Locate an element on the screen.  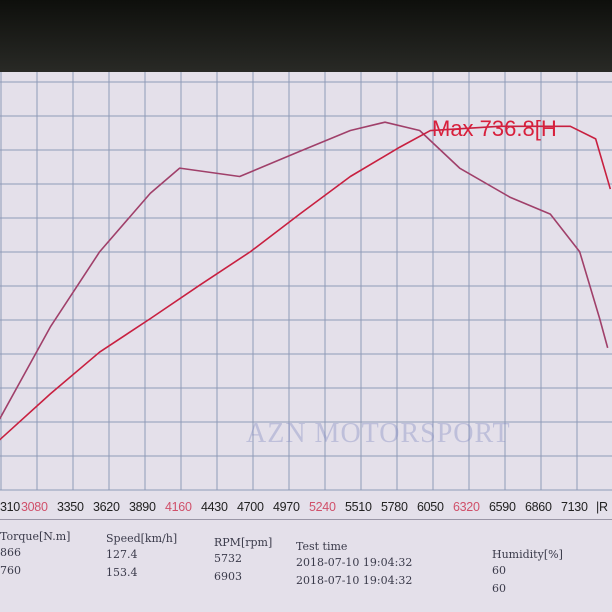
table-header: Torque[N.m] is located at coordinates (35, 536).